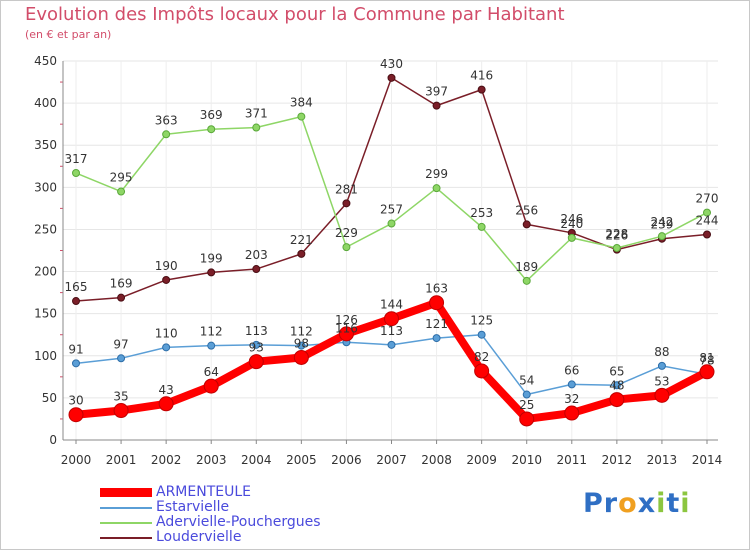 The image size is (750, 550). I want to click on y-tick-label: 300, so click(45, 187).